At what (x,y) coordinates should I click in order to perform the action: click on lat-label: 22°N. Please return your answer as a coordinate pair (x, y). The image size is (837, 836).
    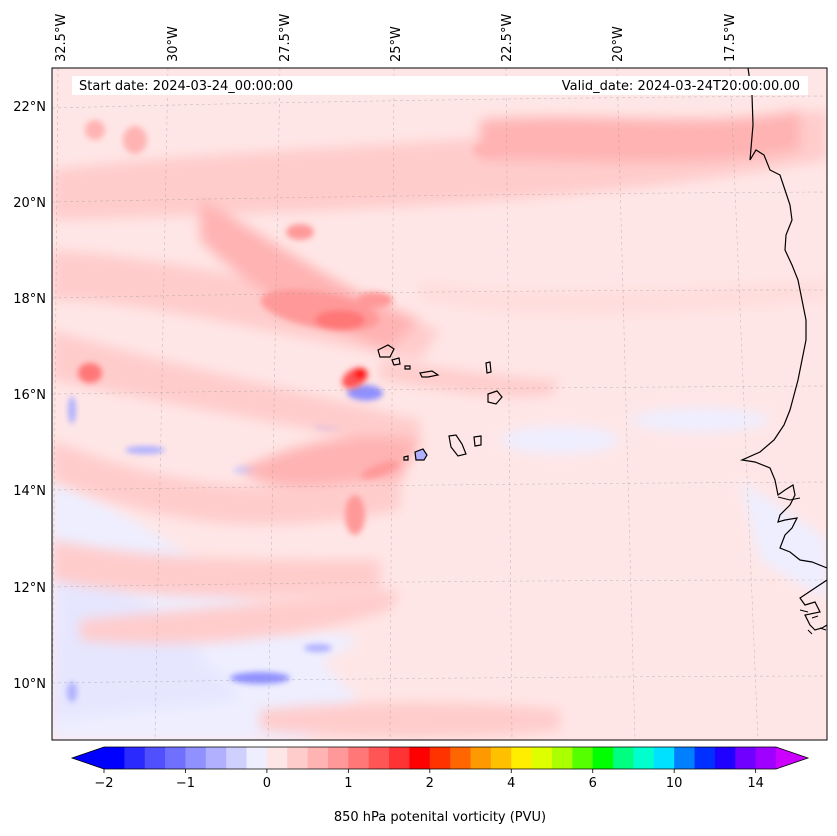
    Looking at the image, I should click on (29, 107).